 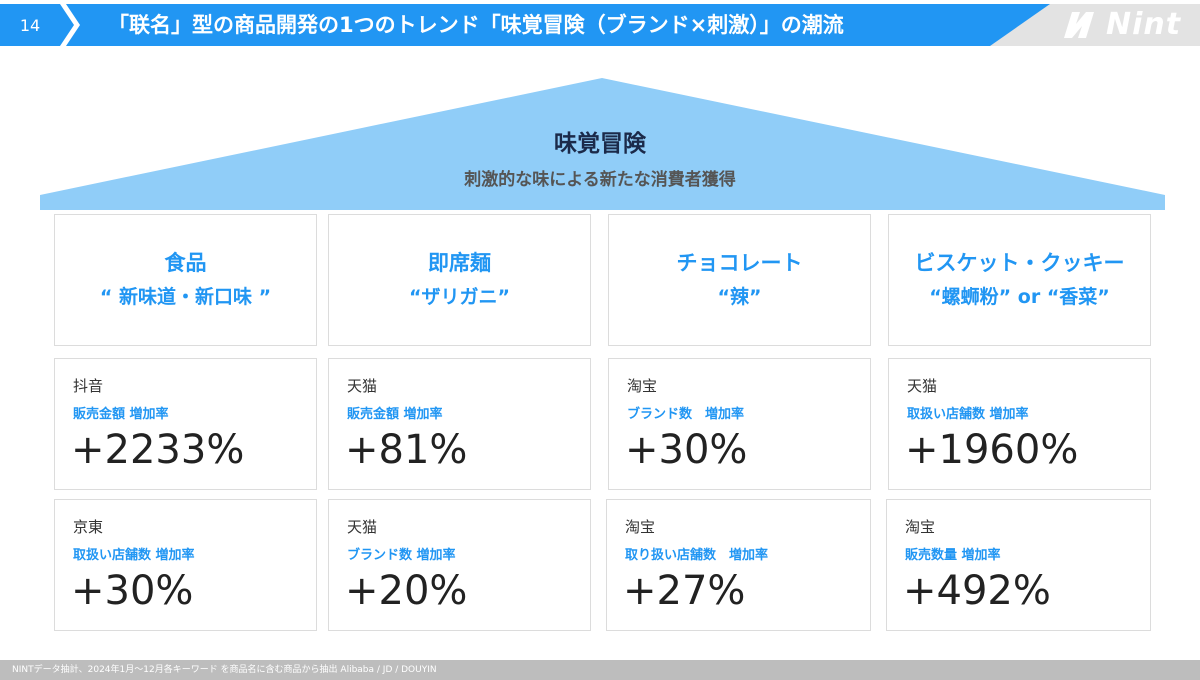 I want to click on theme-subtitle: 刺激的な味による新たな消費者獲得, so click(x=600, y=180).